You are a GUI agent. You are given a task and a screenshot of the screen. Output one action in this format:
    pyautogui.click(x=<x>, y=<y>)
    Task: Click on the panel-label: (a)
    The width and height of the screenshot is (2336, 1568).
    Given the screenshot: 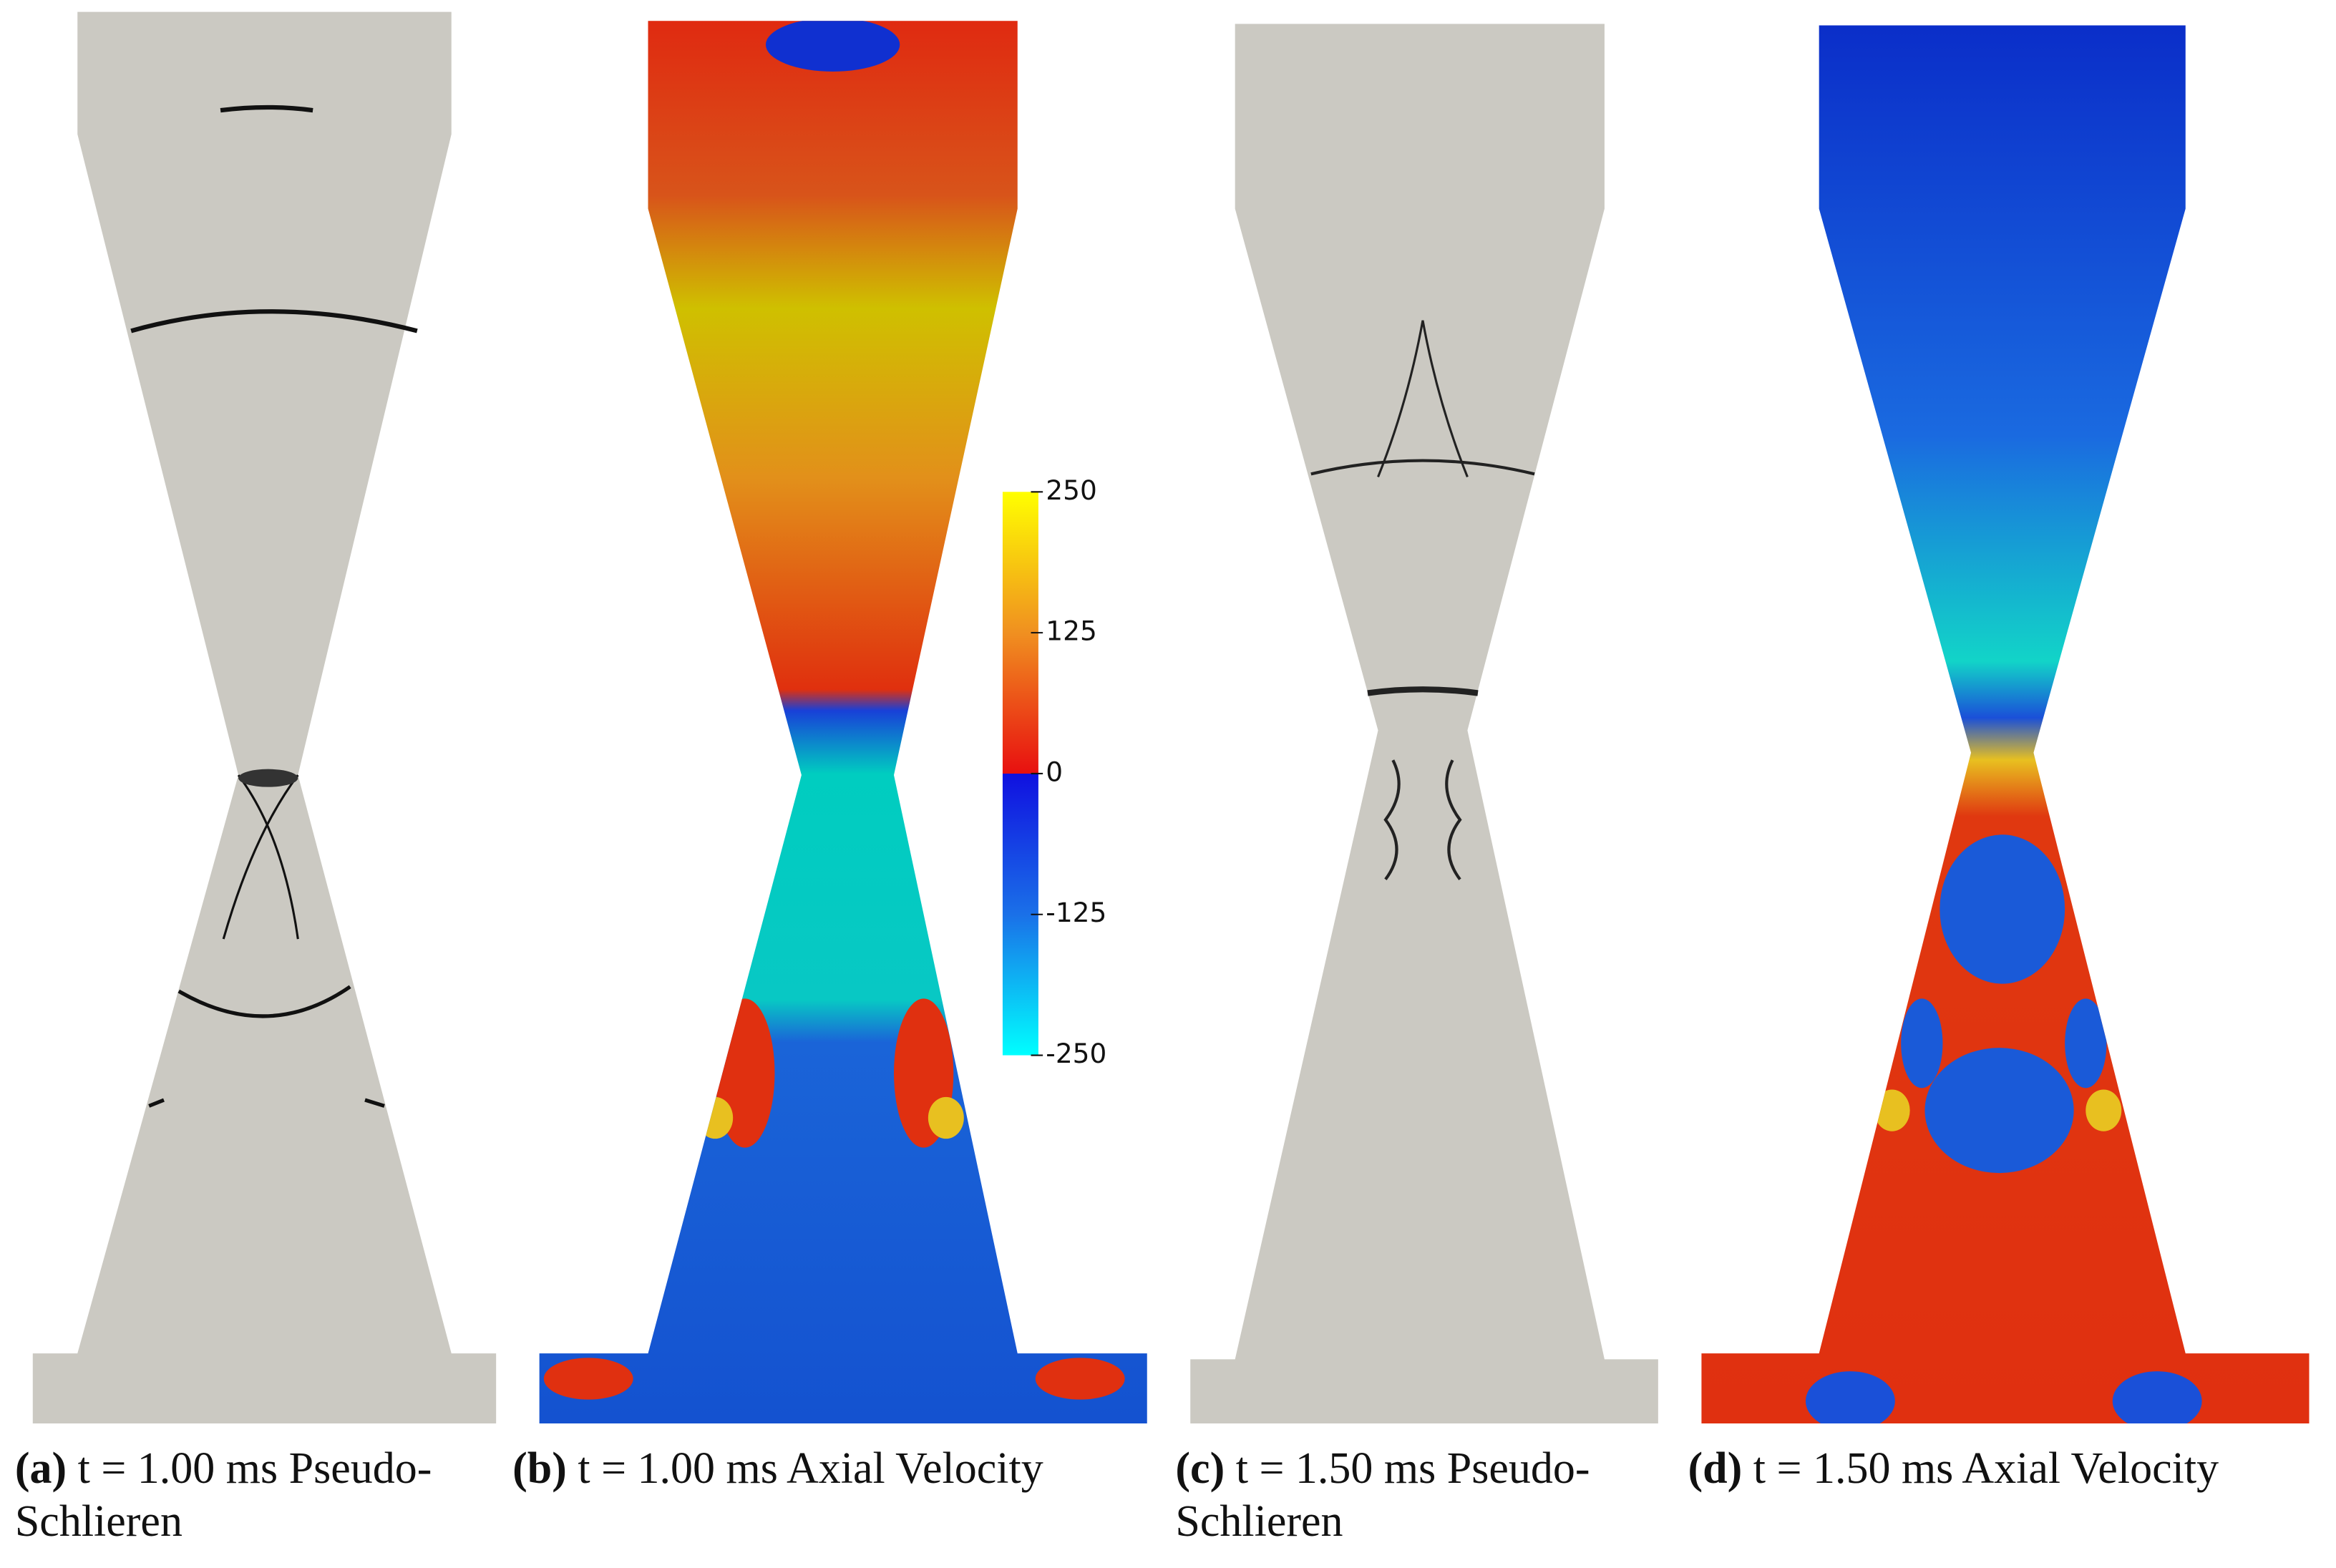 What is the action you would take?
    pyautogui.click(x=41, y=1469)
    